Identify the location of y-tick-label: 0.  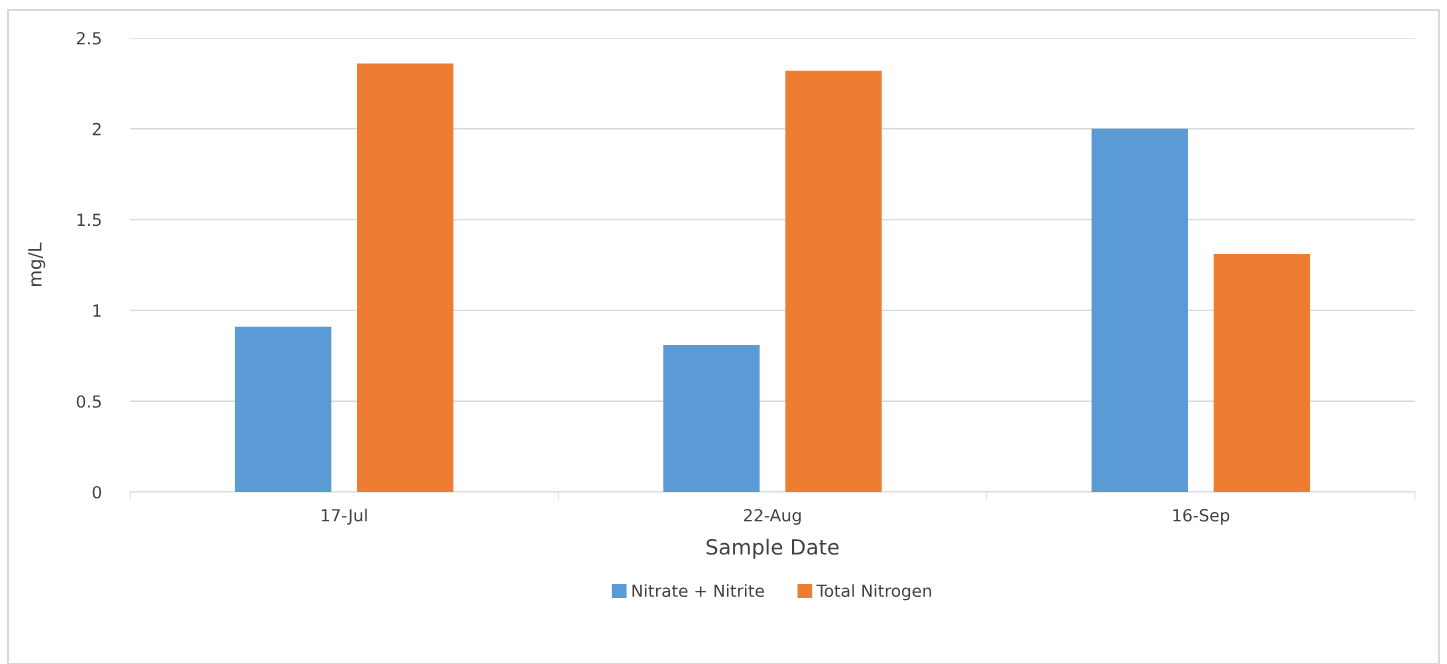
(97, 492).